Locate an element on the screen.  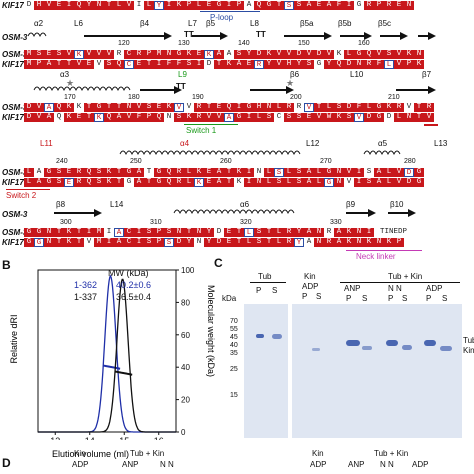
tubkin-bracket is located at coordinates (400, 282).